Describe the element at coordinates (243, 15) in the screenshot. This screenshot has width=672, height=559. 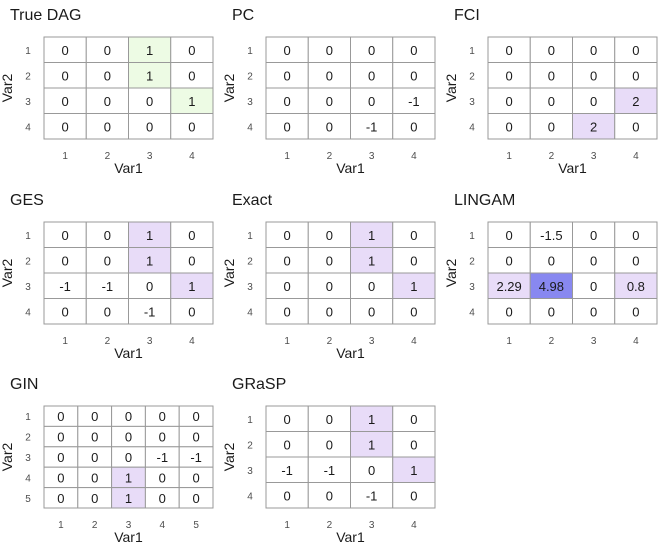
I see `panel-title: PC` at that location.